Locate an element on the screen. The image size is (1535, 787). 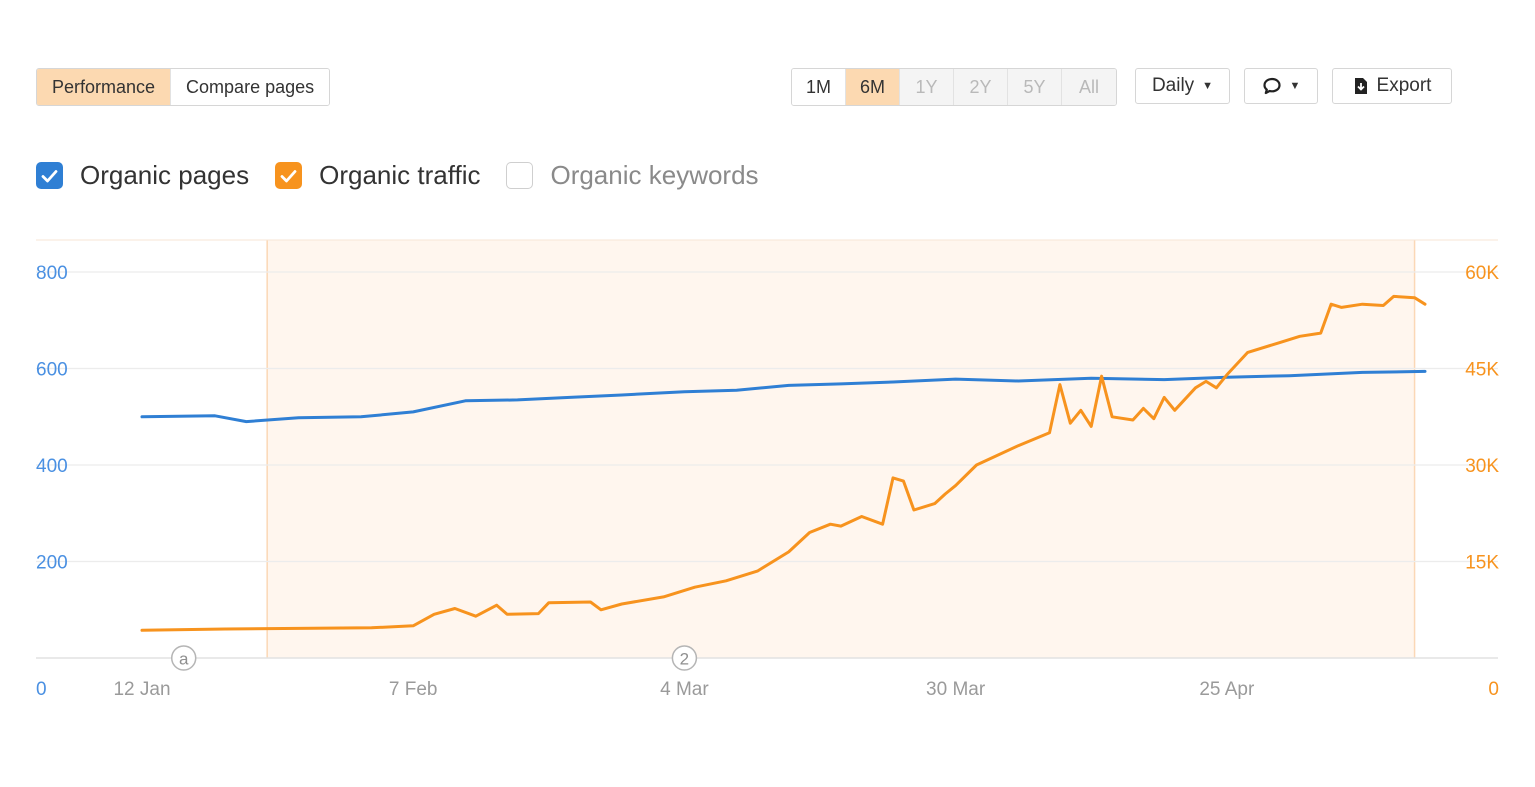
x-tick-label: 4 Mar is located at coordinates (684, 689).